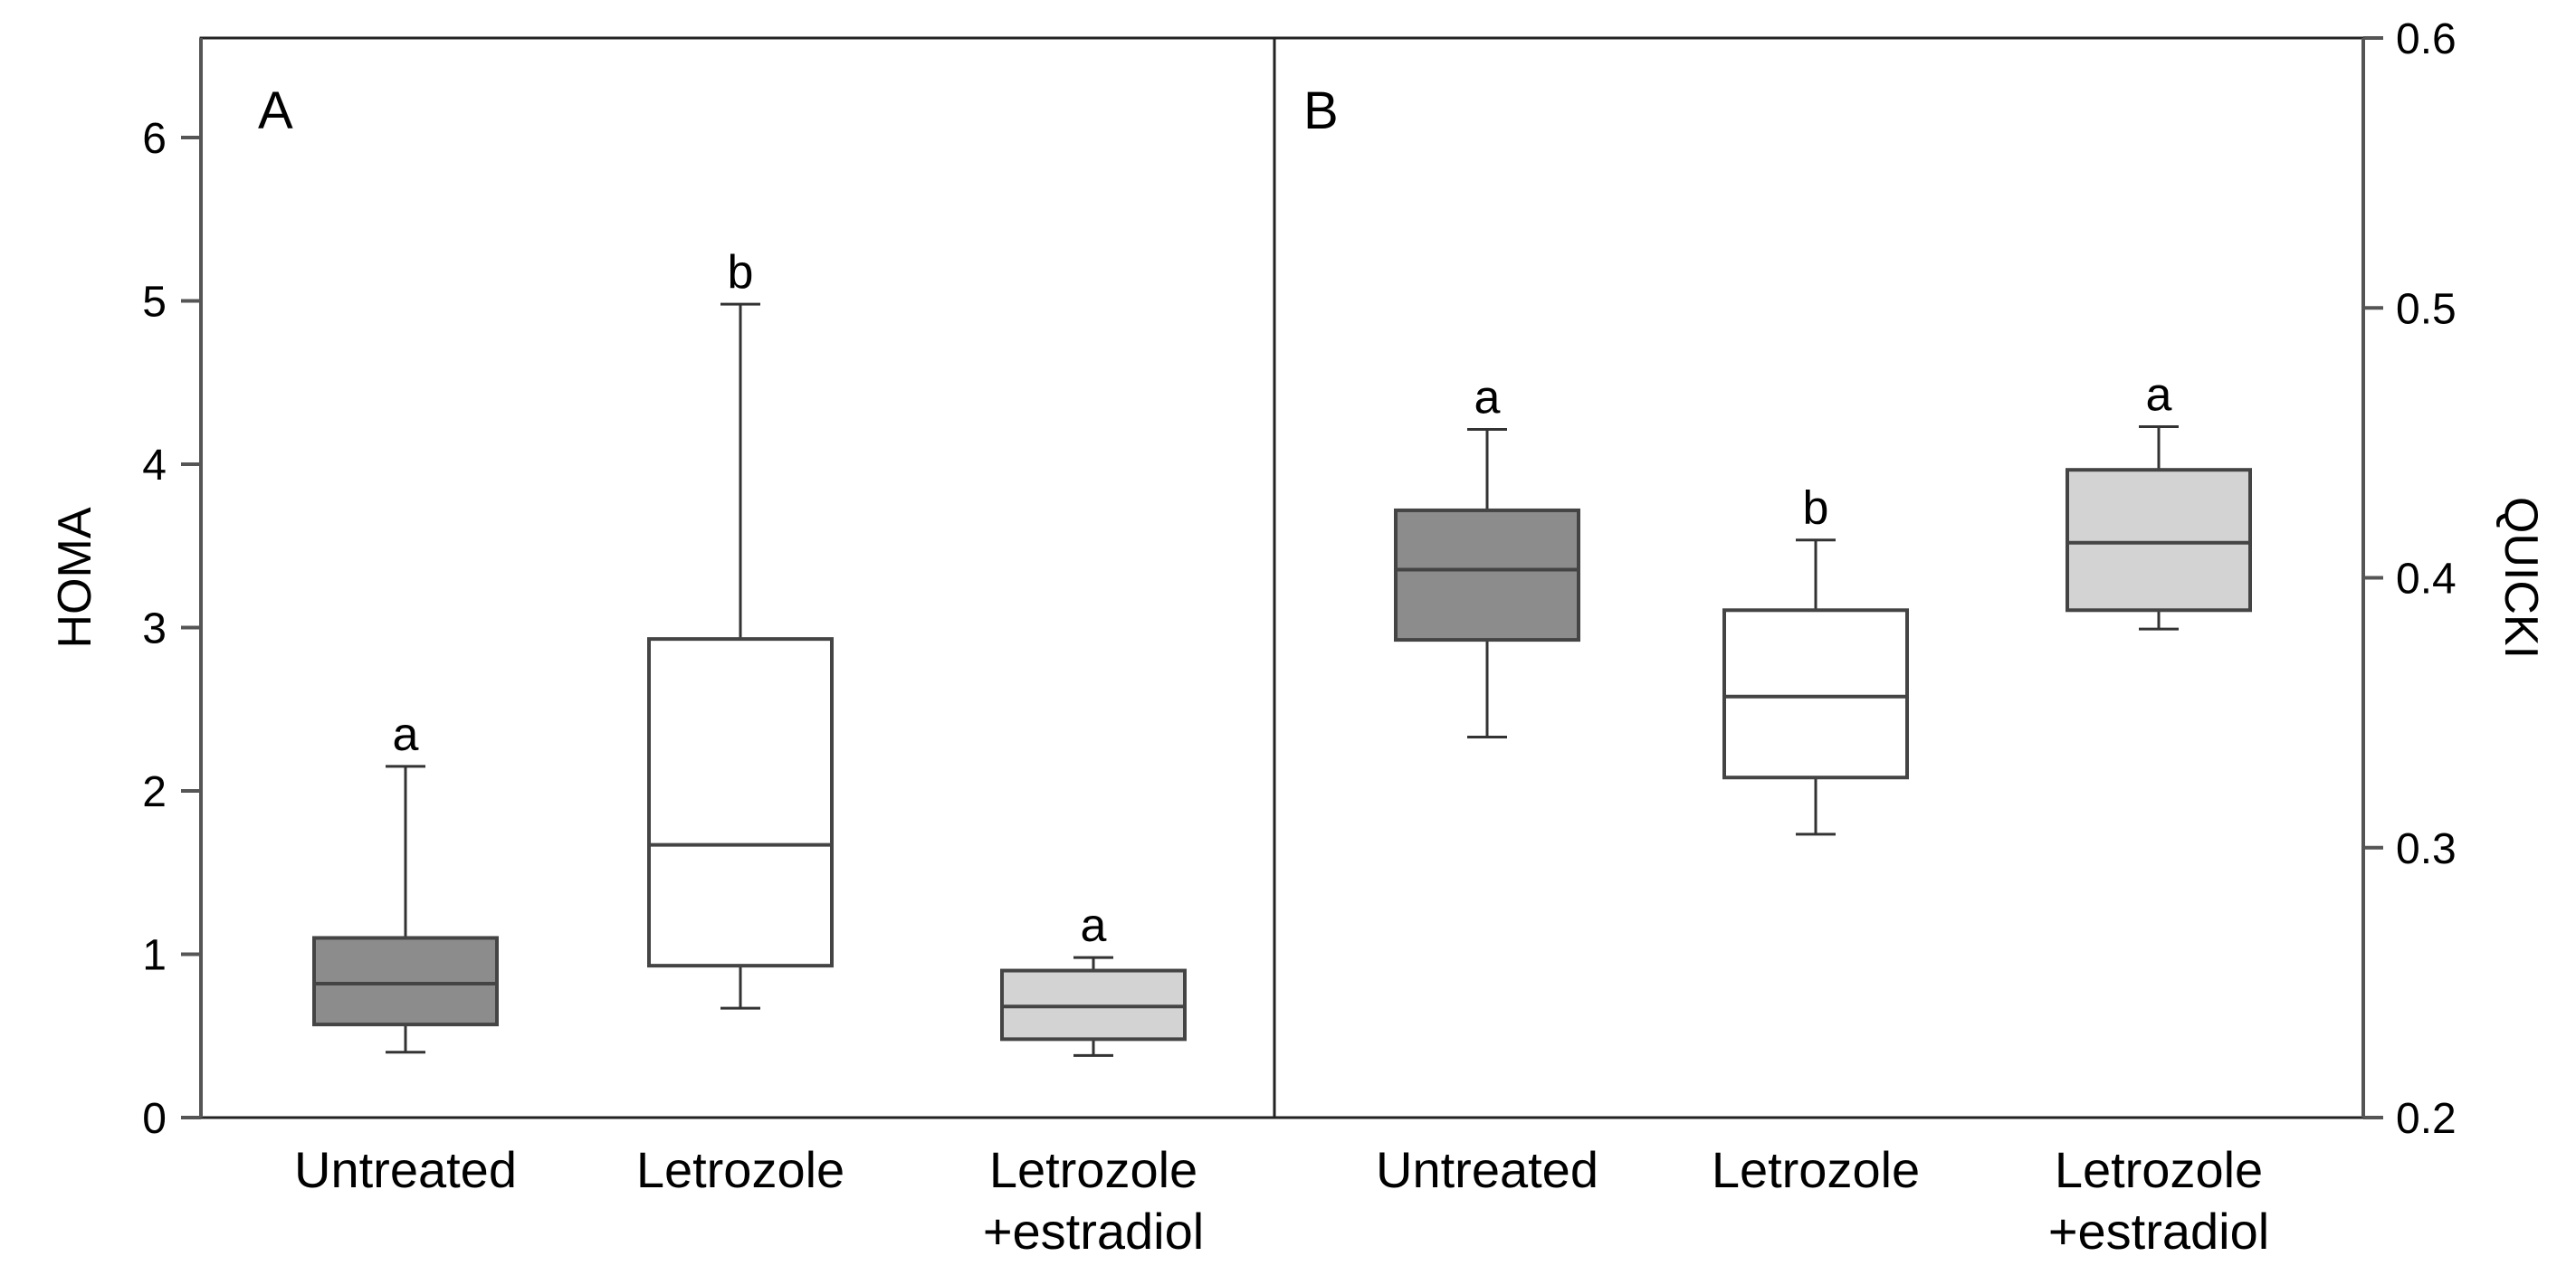  I want to click on y-tick-label: 6, so click(154, 139).